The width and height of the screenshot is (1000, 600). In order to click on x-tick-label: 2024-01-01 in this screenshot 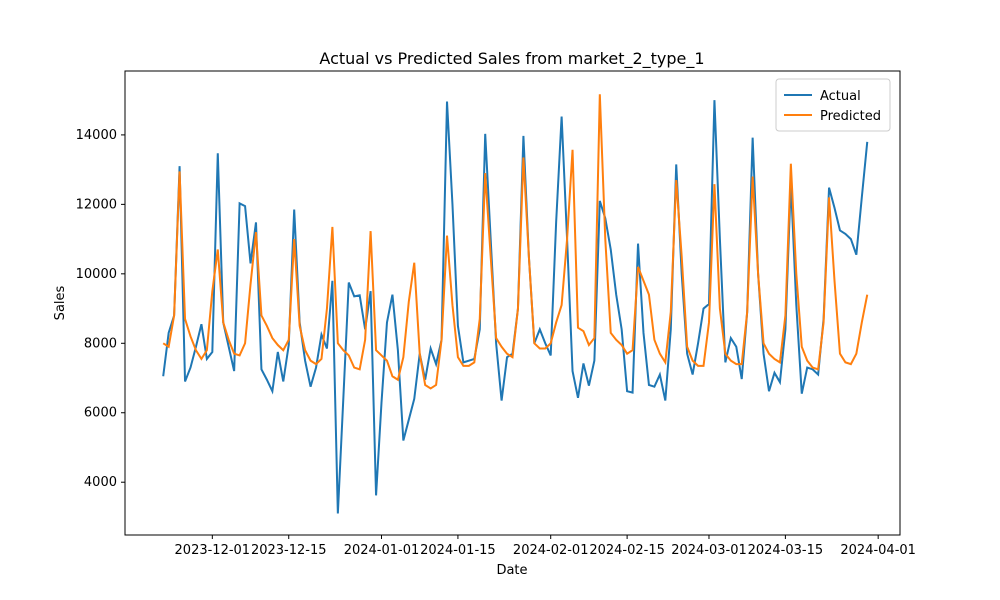, I will do `click(382, 550)`.